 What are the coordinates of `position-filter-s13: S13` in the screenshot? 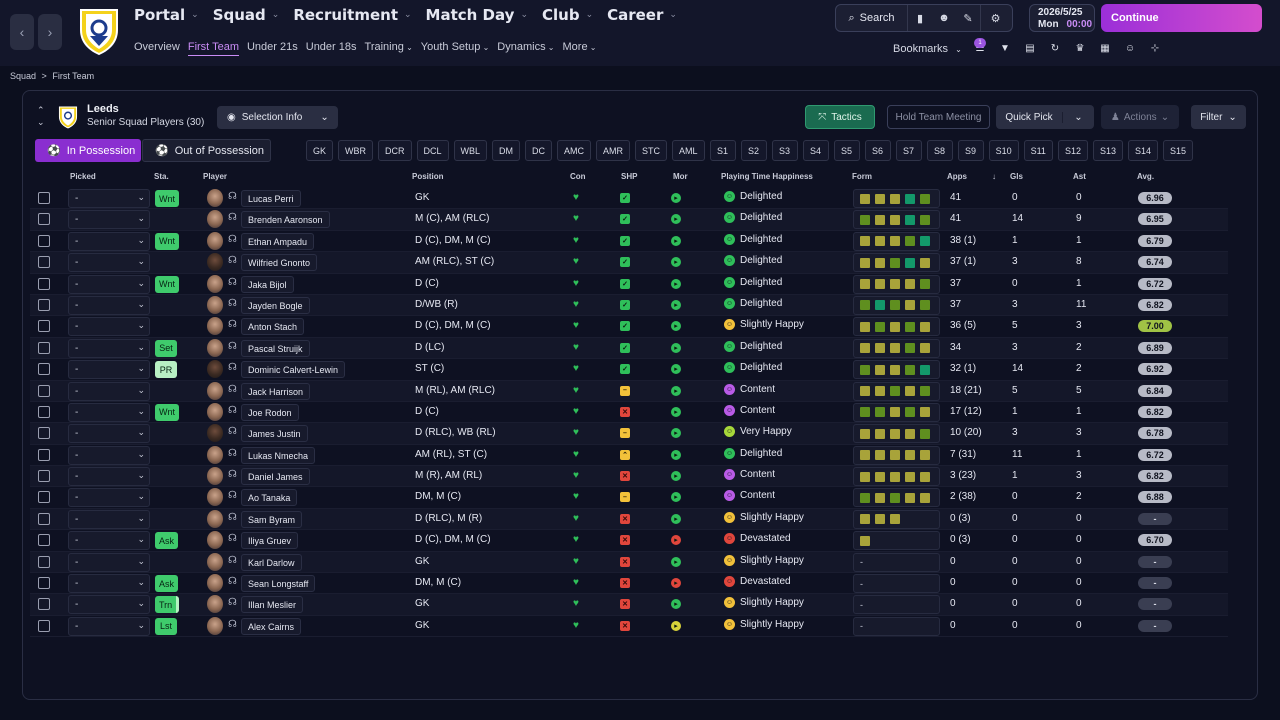 It's located at (1107, 150).